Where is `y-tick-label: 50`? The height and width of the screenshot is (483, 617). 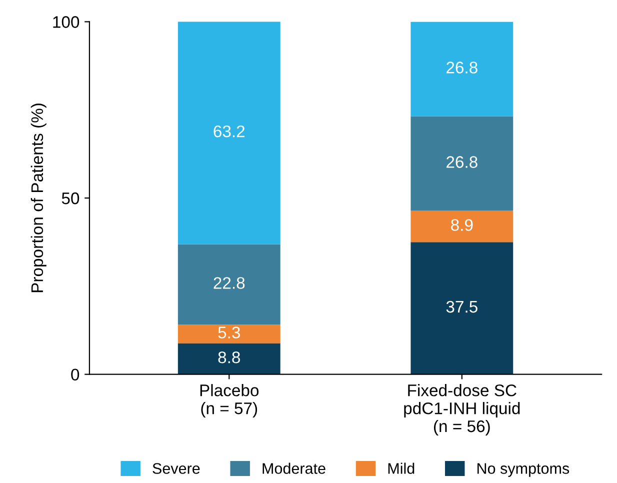
y-tick-label: 50 is located at coordinates (71, 198).